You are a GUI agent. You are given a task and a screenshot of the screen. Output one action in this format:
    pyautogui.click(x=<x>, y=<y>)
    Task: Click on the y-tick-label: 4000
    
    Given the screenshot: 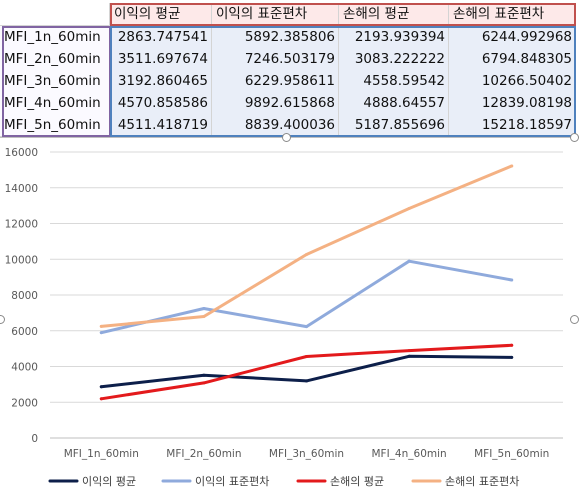 What is the action you would take?
    pyautogui.click(x=24, y=368)
    